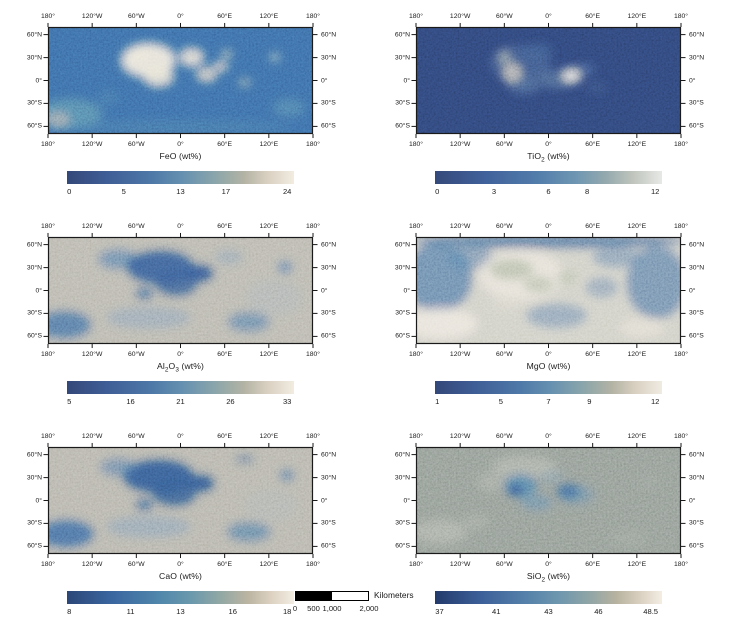  I want to click on colorbar-ticks: 5 16 21 26 33, so click(180, 402).